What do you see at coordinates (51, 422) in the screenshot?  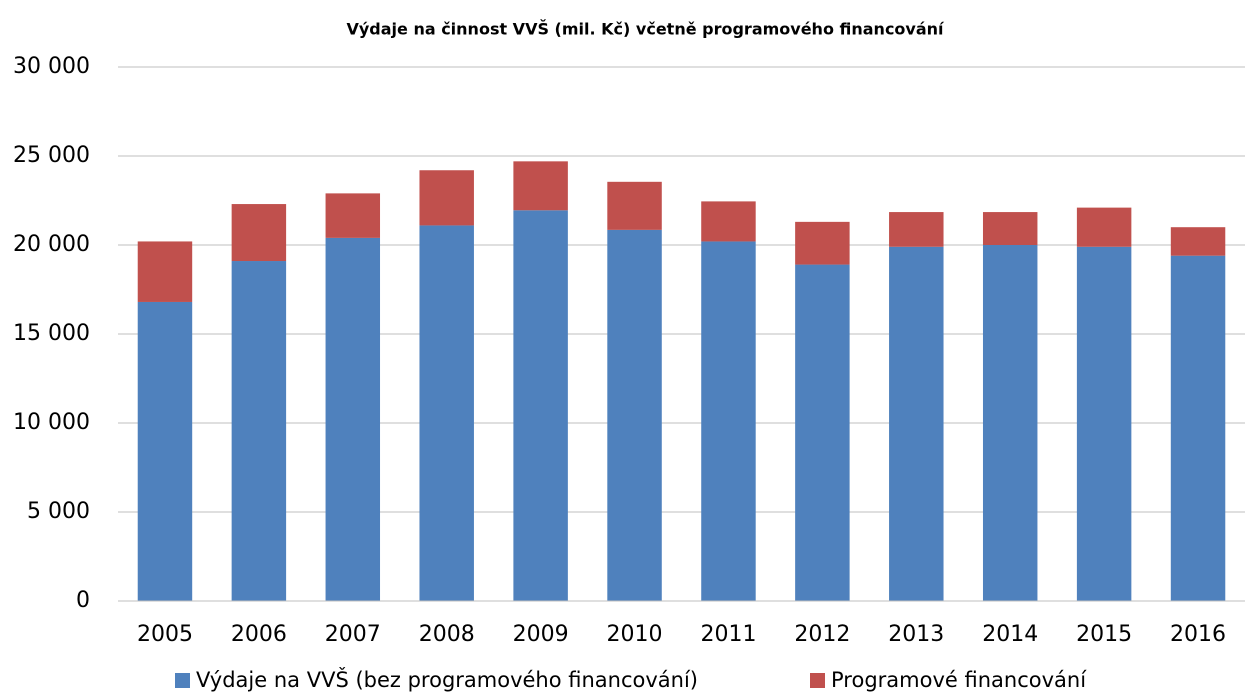 I see `y-tick-label: 10 000` at bounding box center [51, 422].